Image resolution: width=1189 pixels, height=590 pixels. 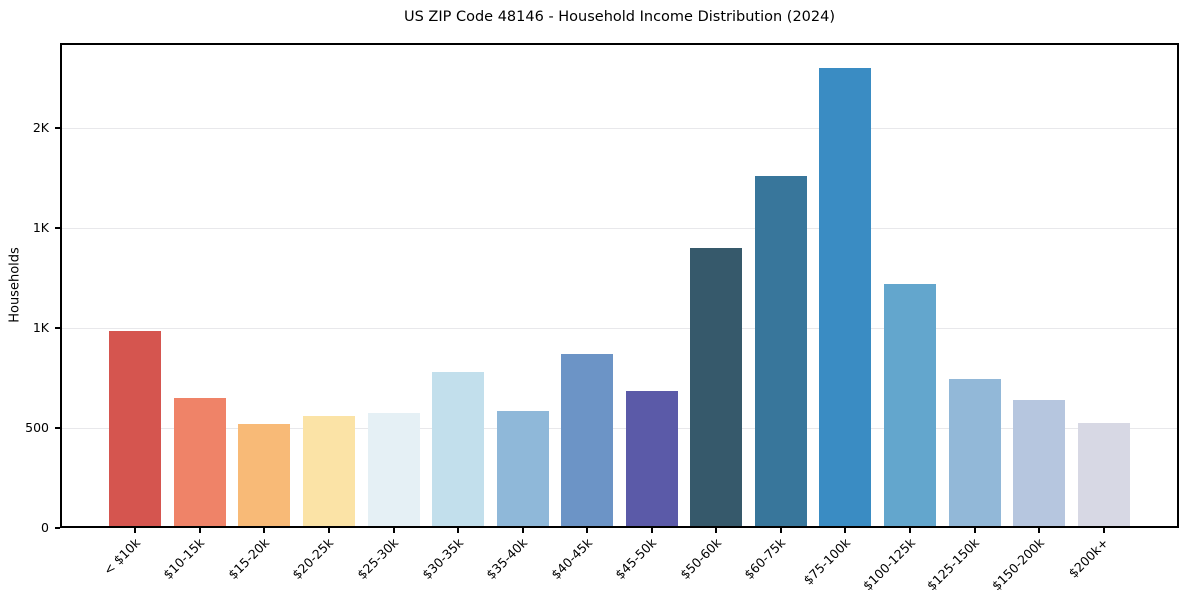 I want to click on y-tick-label: 2K, so click(x=40, y=127).